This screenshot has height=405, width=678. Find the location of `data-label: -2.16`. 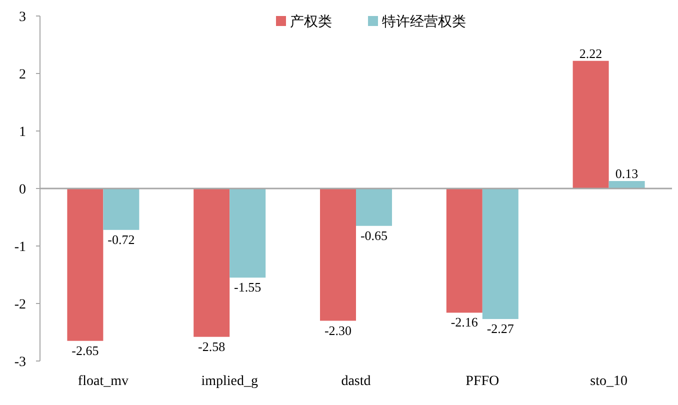

data-label: -2.16 is located at coordinates (464, 322).